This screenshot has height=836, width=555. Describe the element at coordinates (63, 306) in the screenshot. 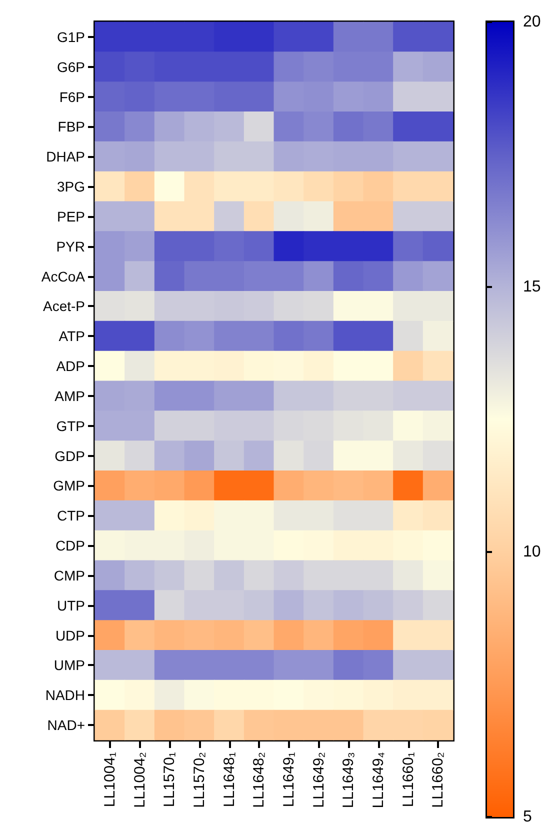

I see `y-tick-label: Acet-P` at that location.